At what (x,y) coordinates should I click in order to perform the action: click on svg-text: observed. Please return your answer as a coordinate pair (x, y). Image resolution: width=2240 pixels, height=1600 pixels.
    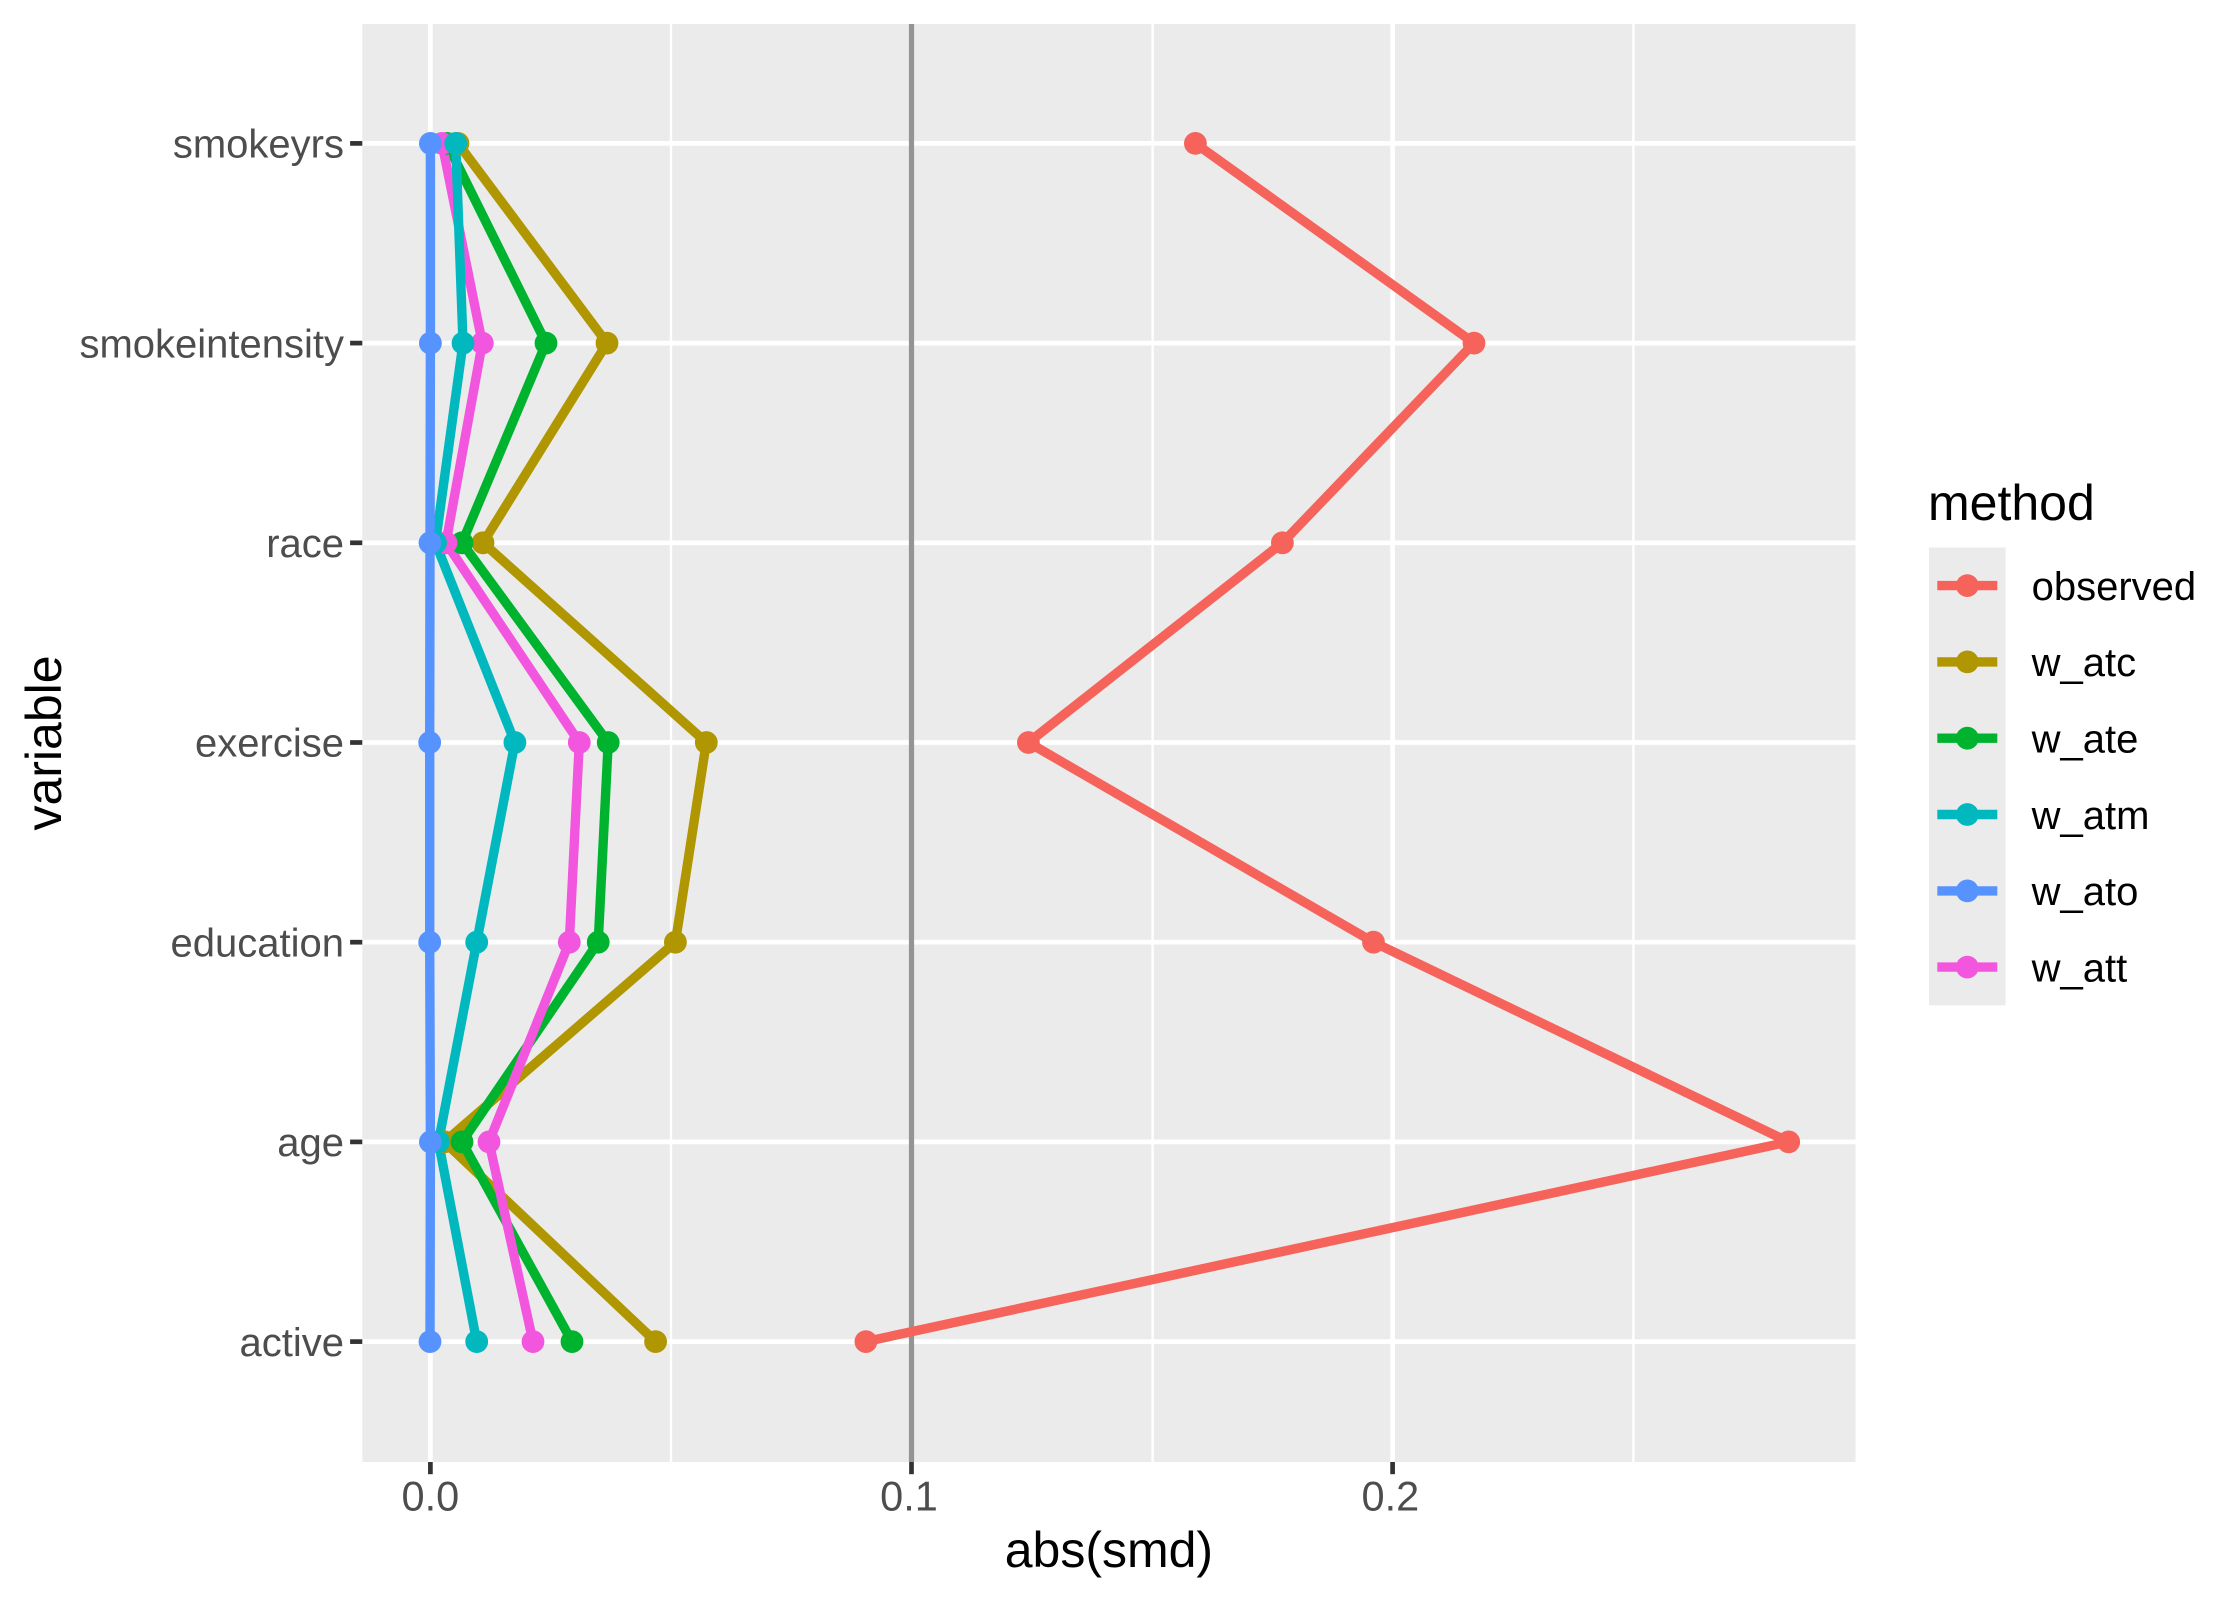
    Looking at the image, I should click on (2114, 587).